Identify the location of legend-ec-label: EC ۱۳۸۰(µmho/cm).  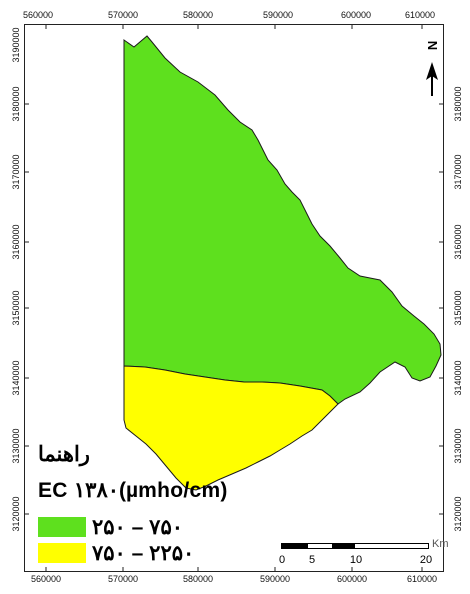
(133, 490).